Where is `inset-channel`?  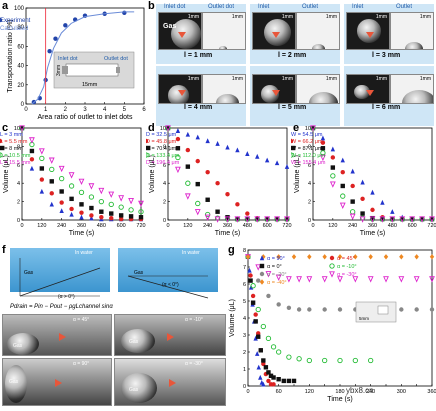
inset-channel is located at coordinates (92, 70).